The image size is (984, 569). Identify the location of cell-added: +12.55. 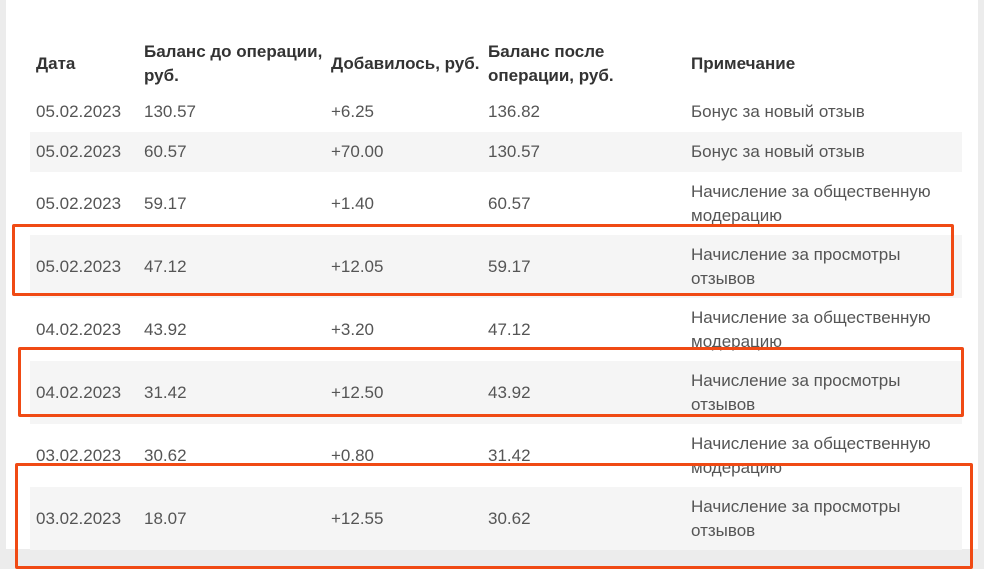
(403, 518).